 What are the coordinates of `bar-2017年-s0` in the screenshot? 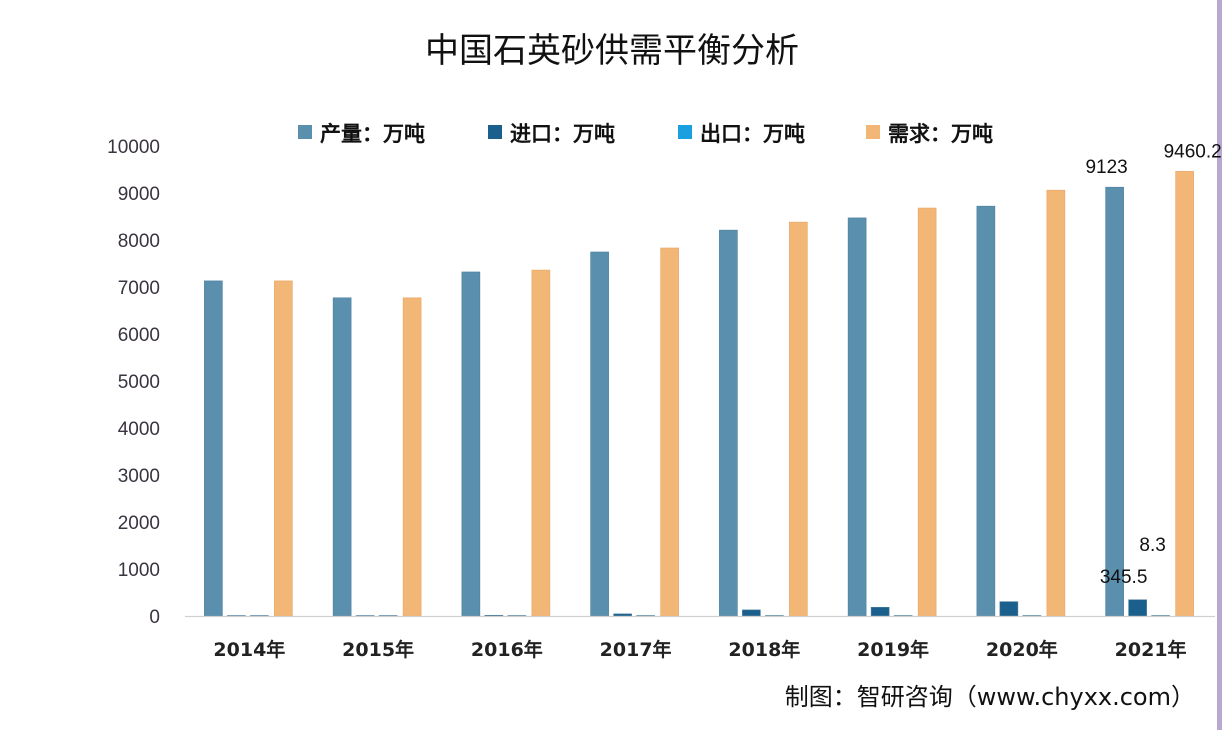 It's located at (599, 434).